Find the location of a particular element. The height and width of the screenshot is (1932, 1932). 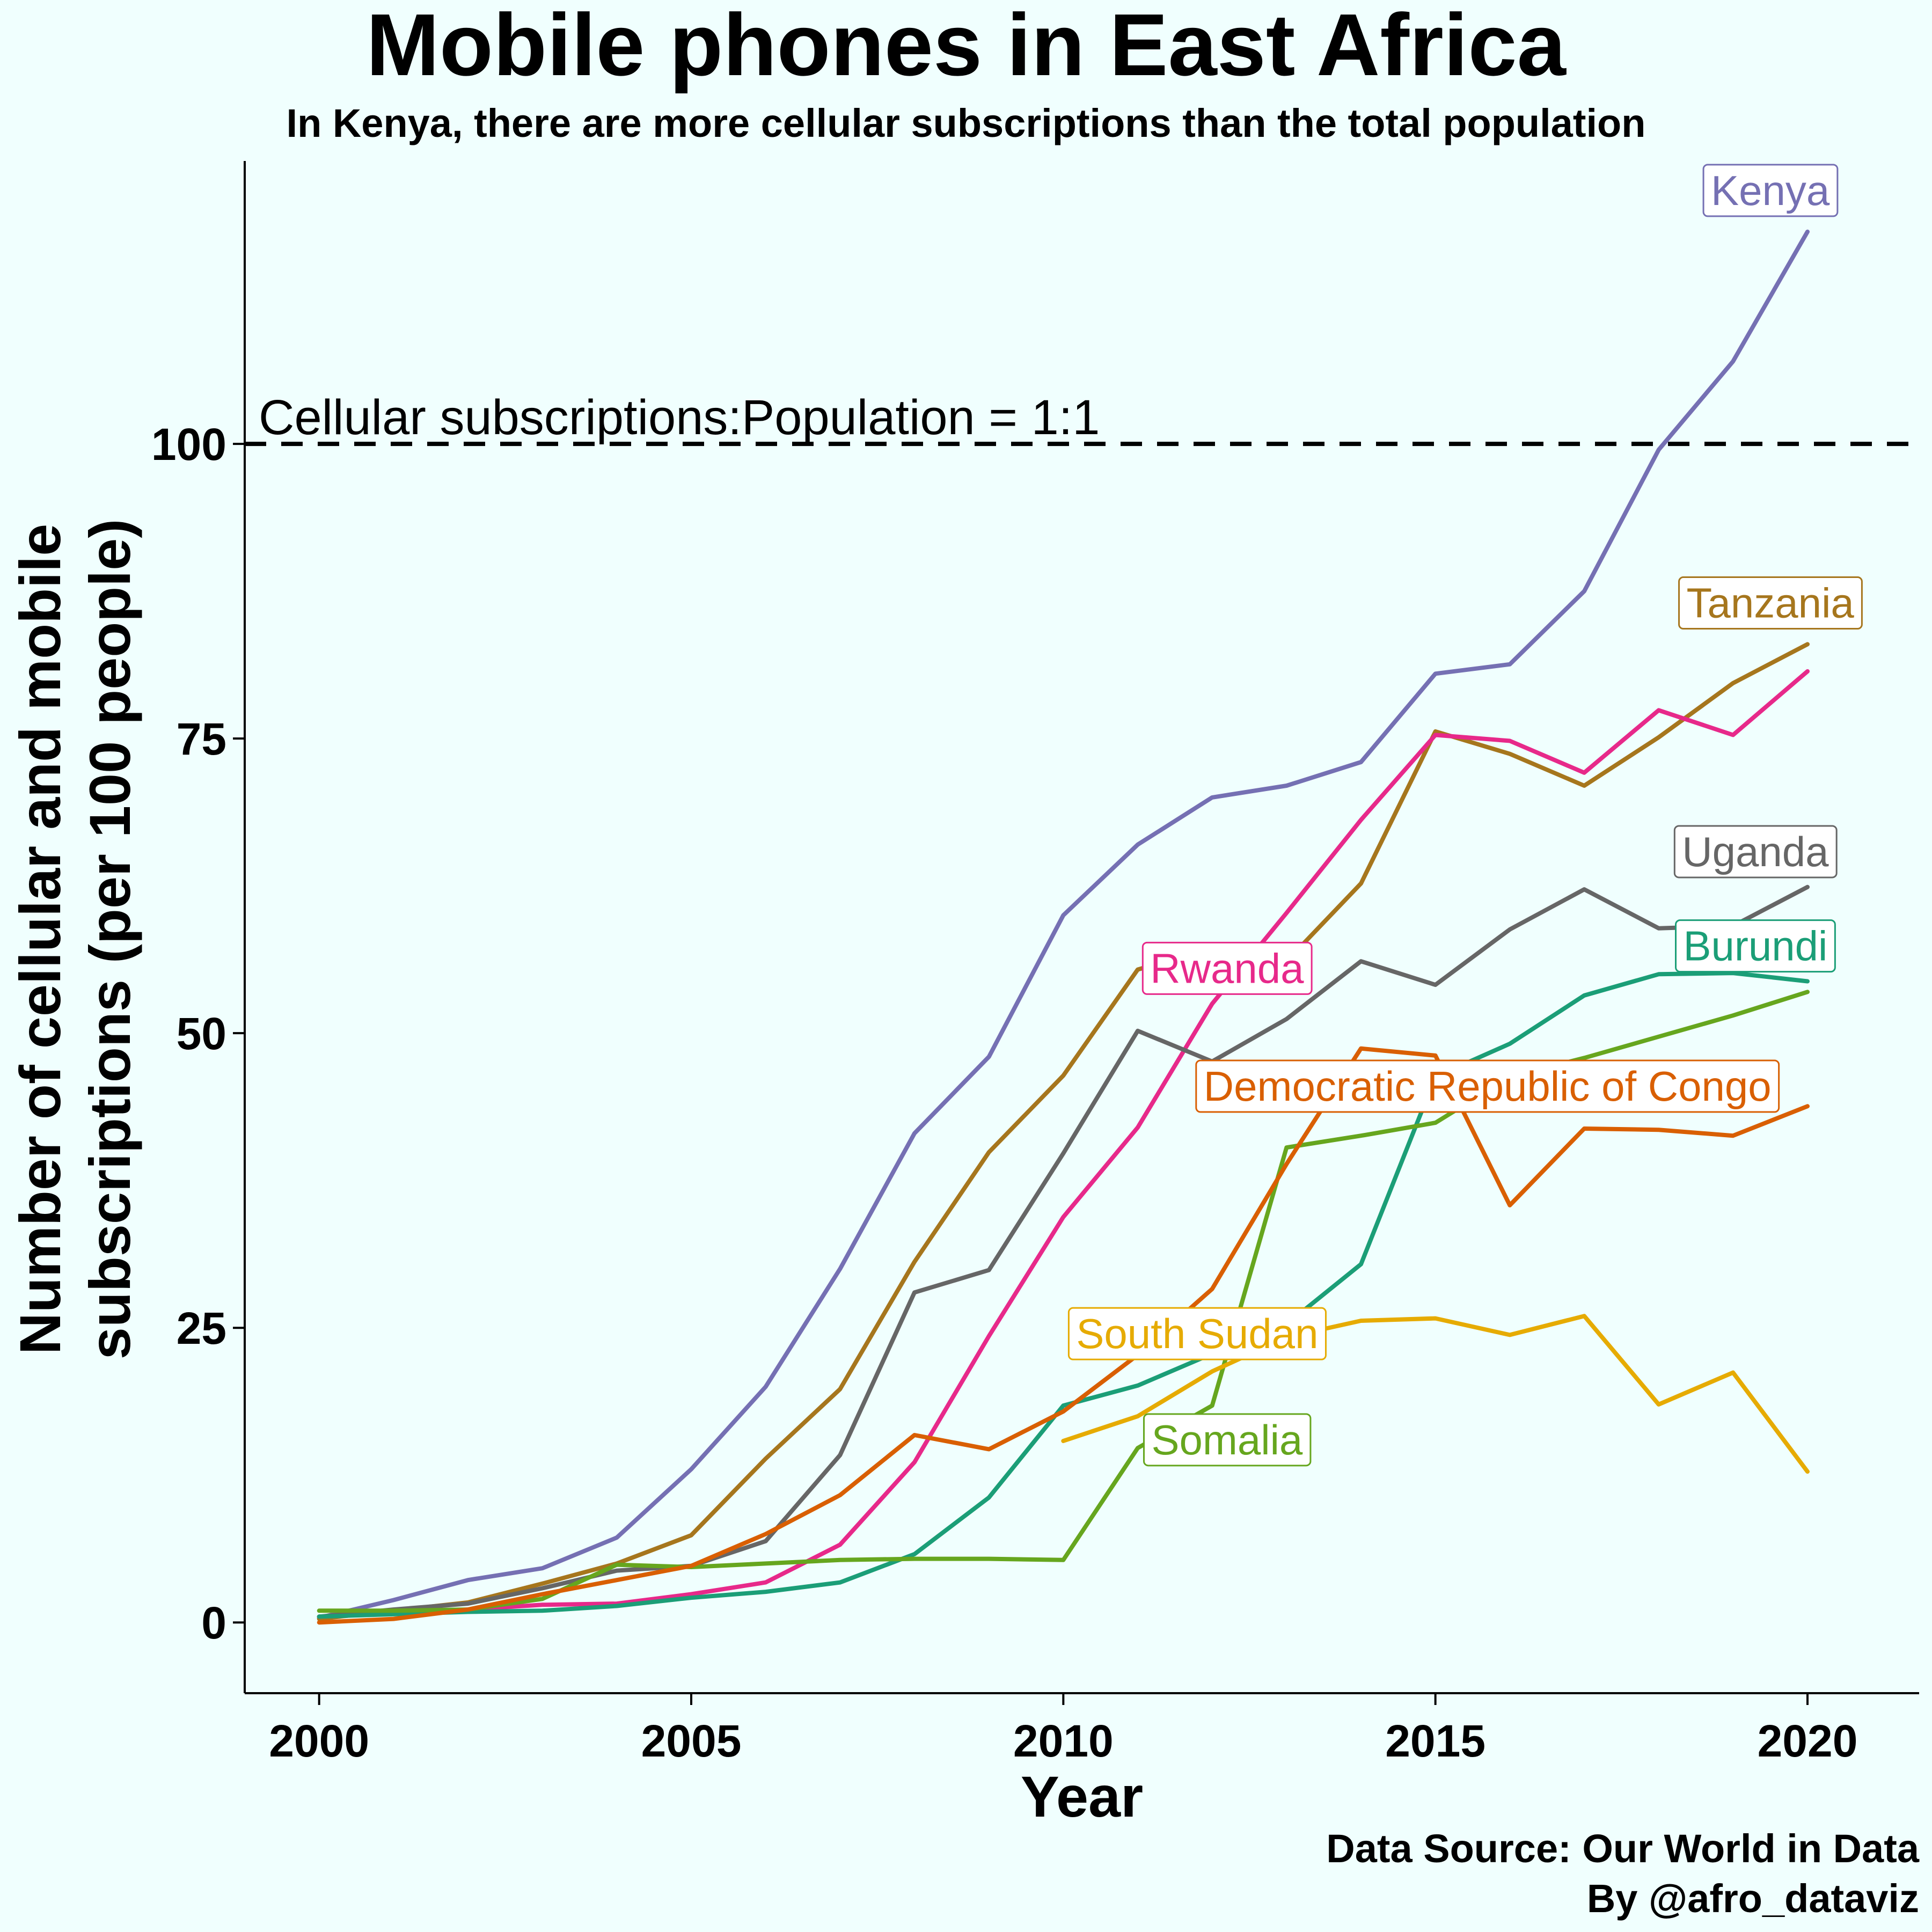

series-label: Somalia is located at coordinates (1227, 1440).